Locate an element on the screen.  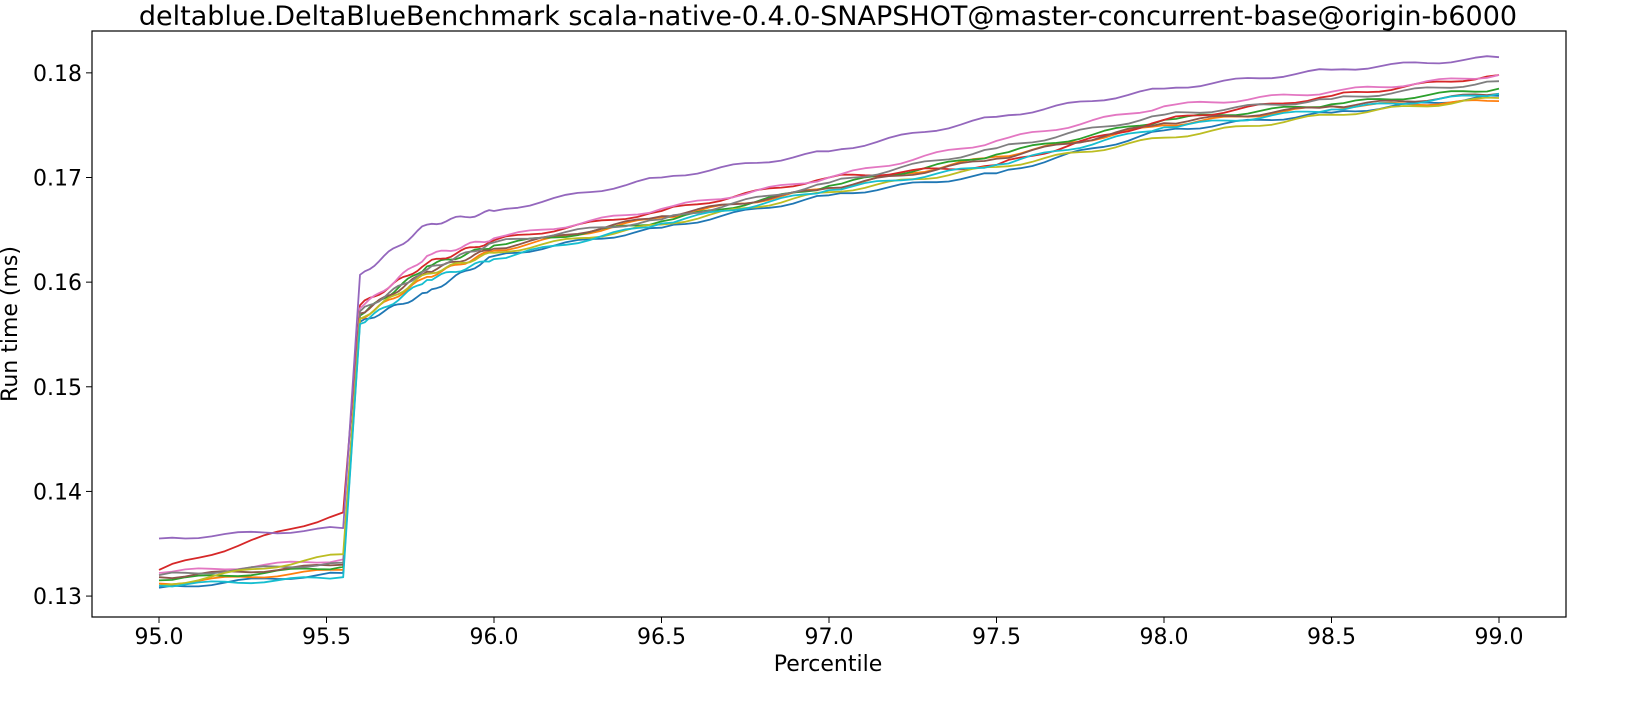
x-tick-label: 97.0 is located at coordinates (829, 637).